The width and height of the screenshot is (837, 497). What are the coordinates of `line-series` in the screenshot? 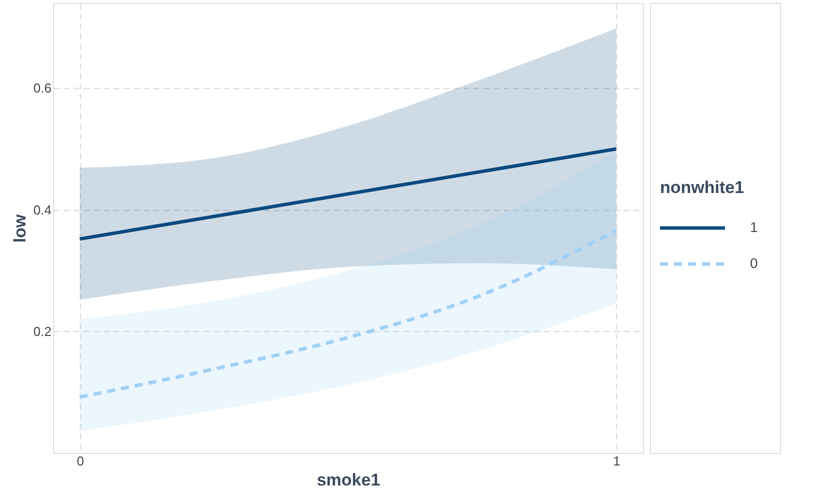 It's located at (348, 194).